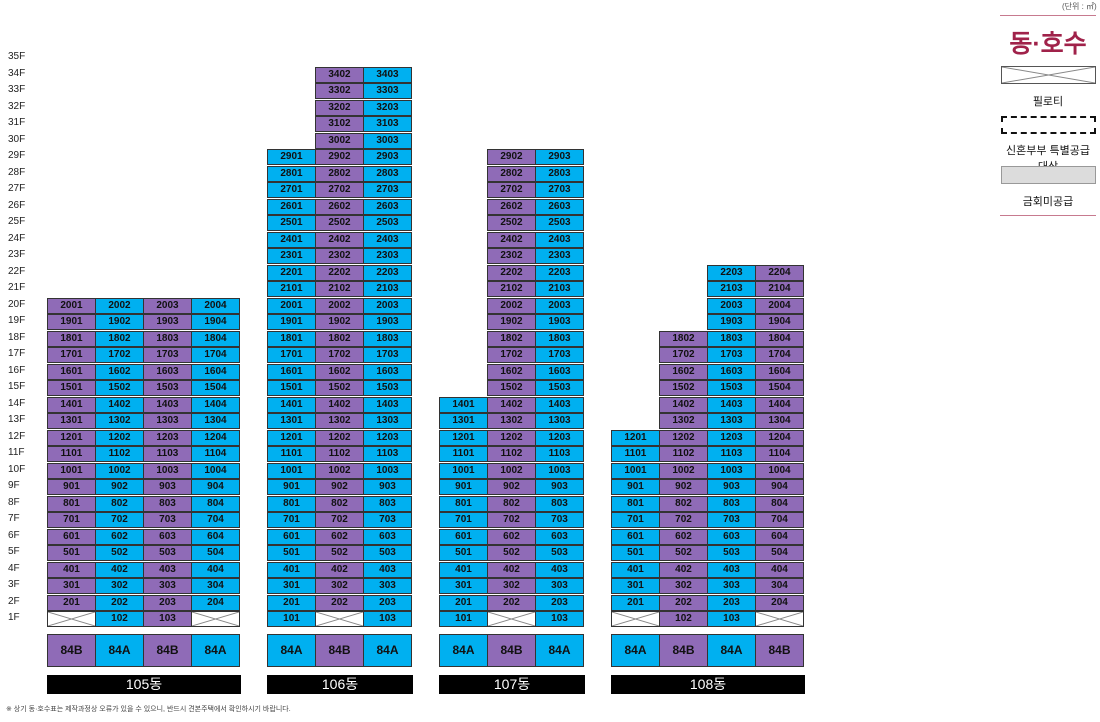  Describe the element at coordinates (731, 536) in the screenshot. I see `unit-cell: 603` at that location.